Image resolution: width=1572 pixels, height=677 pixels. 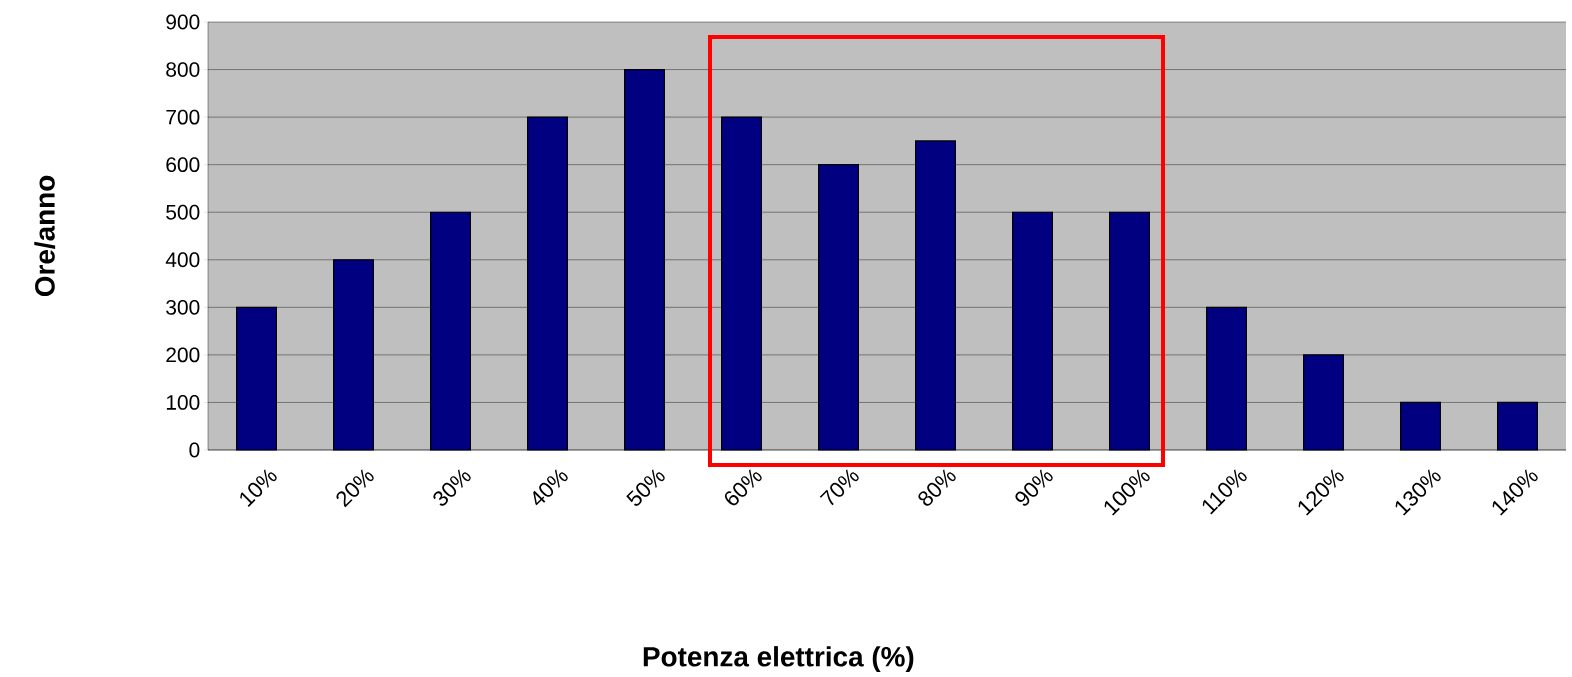 What do you see at coordinates (182, 260) in the screenshot?
I see `y-tick-label: 400` at bounding box center [182, 260].